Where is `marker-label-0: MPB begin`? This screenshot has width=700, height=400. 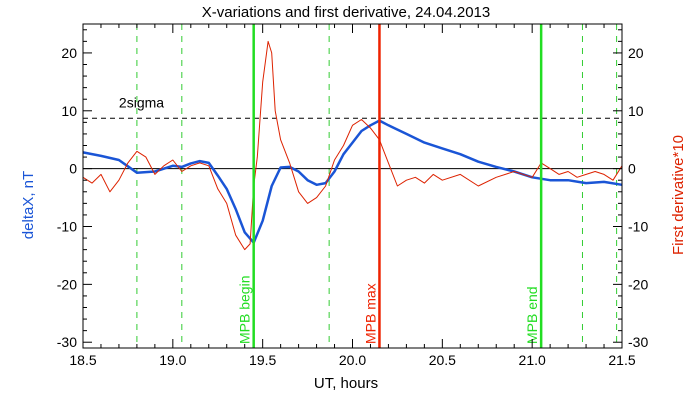
marker-label-0: MPB begin is located at coordinates (245, 310).